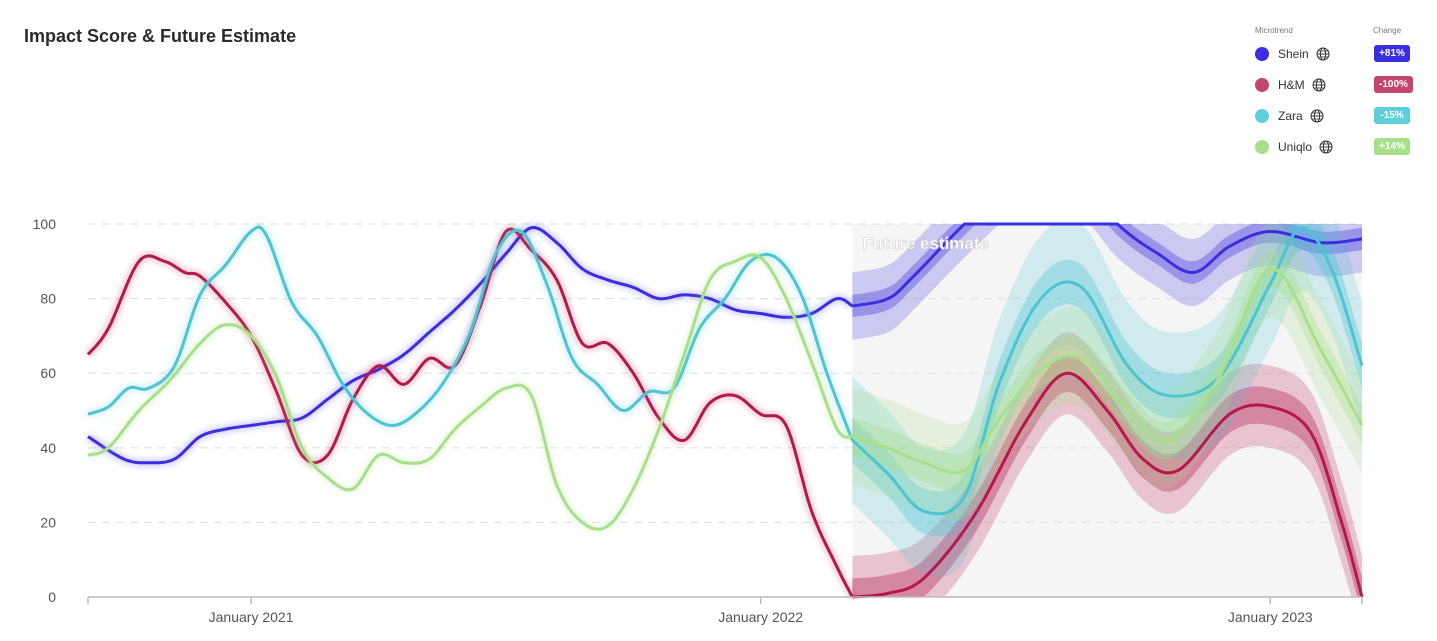 The width and height of the screenshot is (1437, 641). What do you see at coordinates (925, 243) in the screenshot?
I see `future-estimate-label: Future estimate` at bounding box center [925, 243].